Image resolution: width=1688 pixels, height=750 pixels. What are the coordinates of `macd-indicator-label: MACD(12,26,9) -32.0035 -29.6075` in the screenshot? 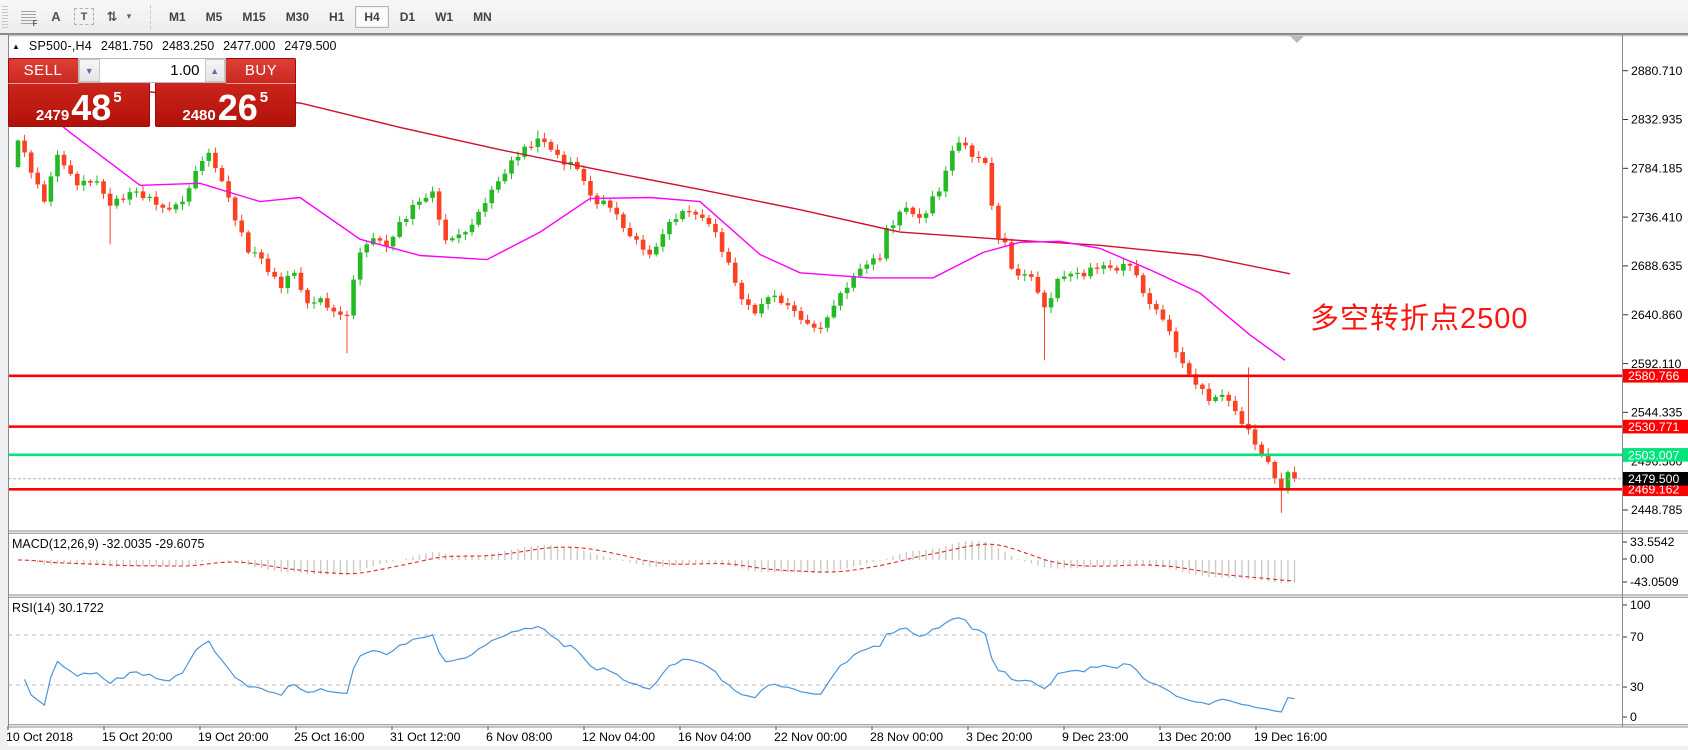 It's located at (108, 544).